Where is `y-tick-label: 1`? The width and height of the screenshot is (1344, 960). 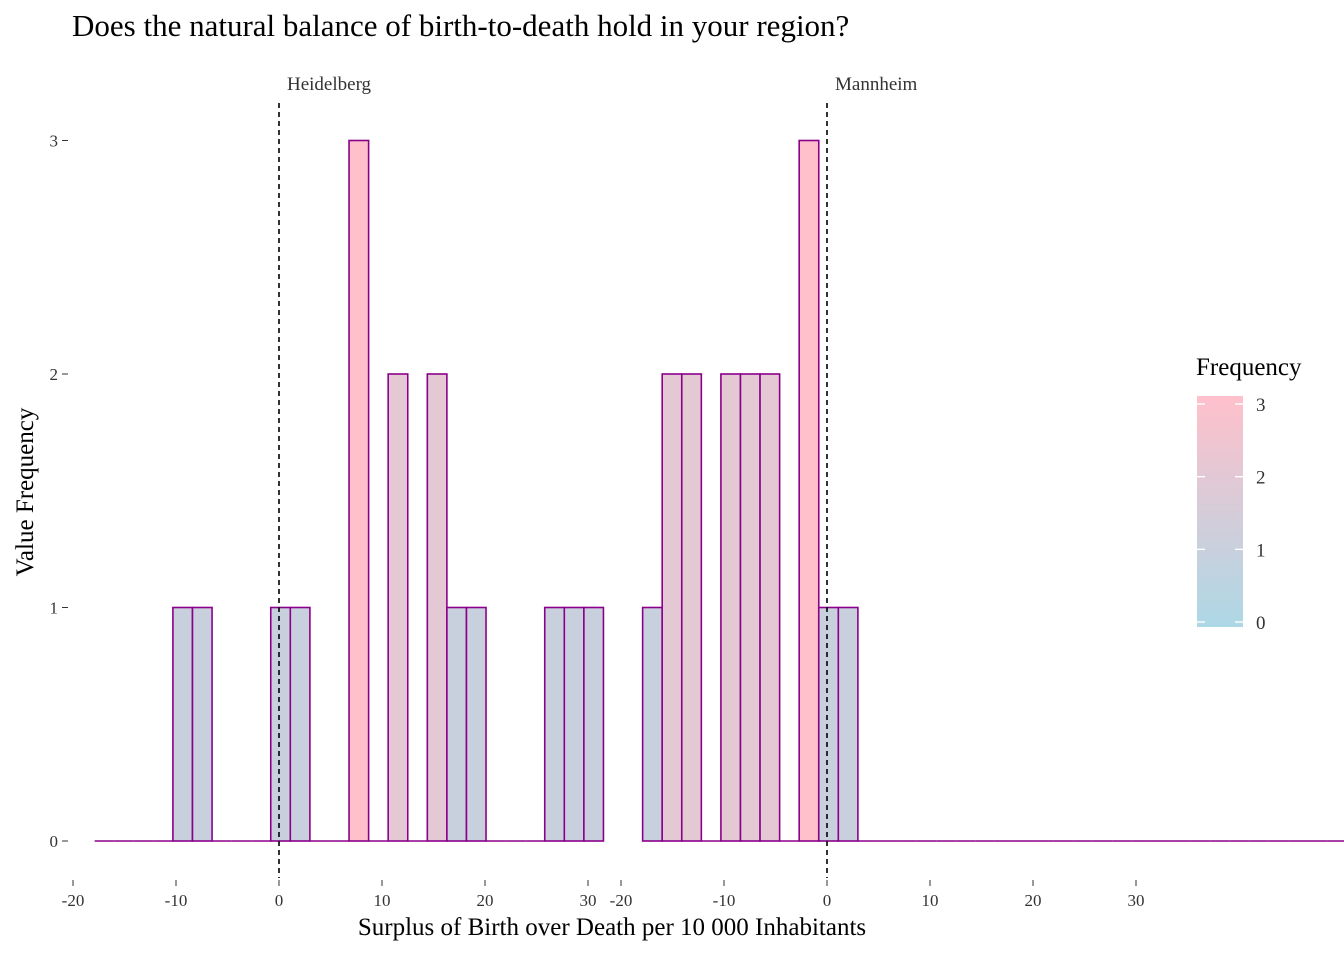
y-tick-label: 1 is located at coordinates (54, 608).